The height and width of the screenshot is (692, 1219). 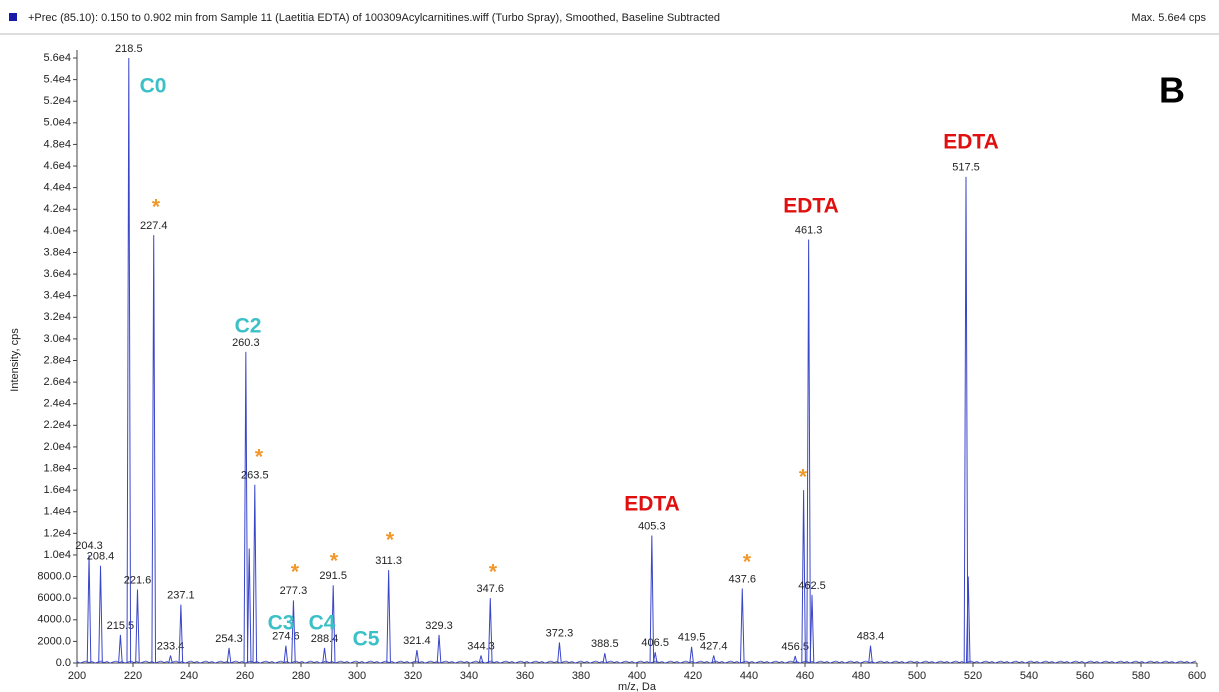 I want to click on annotation: C2, so click(x=248, y=326).